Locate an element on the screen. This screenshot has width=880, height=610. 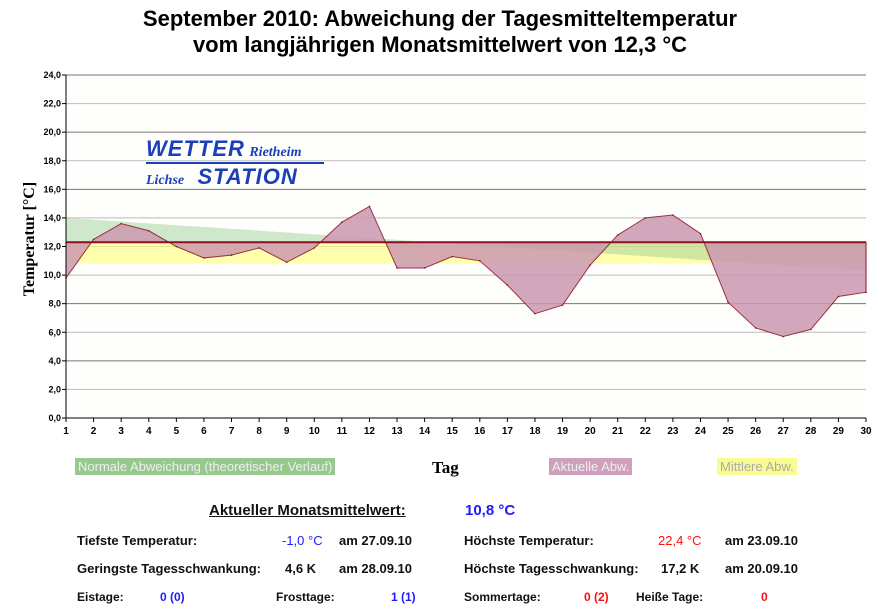
y-tick-label: 14,0 is located at coordinates (52, 218).